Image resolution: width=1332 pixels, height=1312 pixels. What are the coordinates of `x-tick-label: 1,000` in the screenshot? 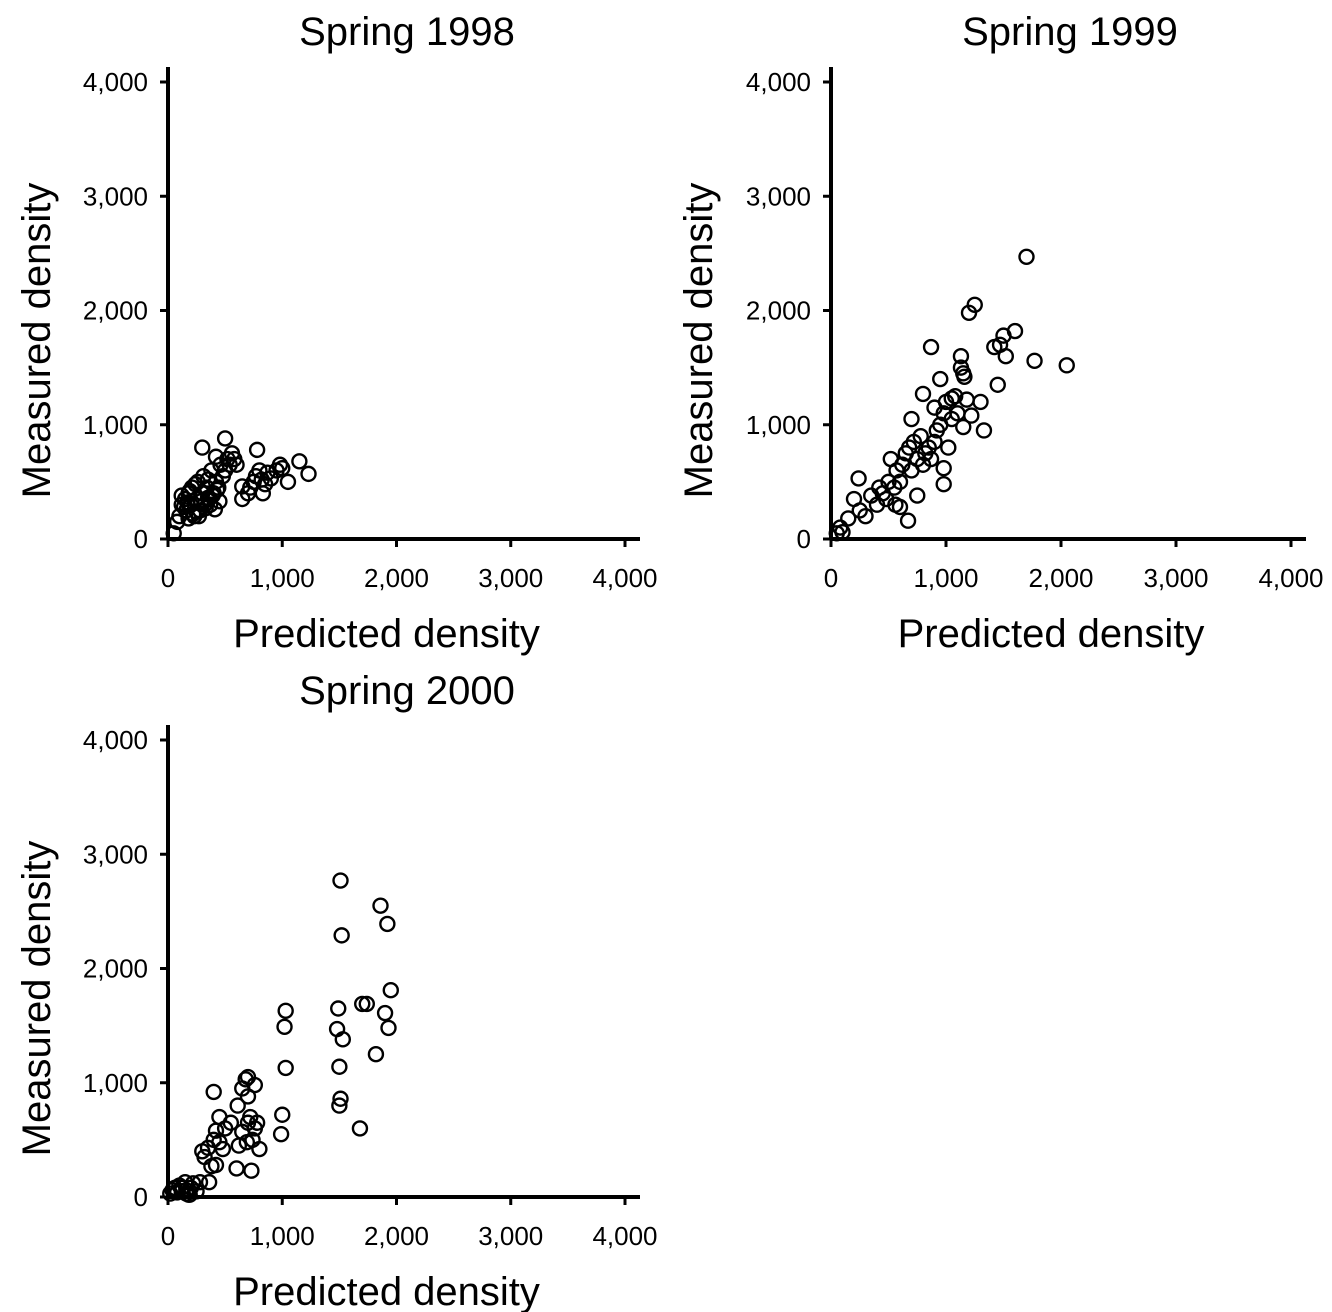 It's located at (945, 578).